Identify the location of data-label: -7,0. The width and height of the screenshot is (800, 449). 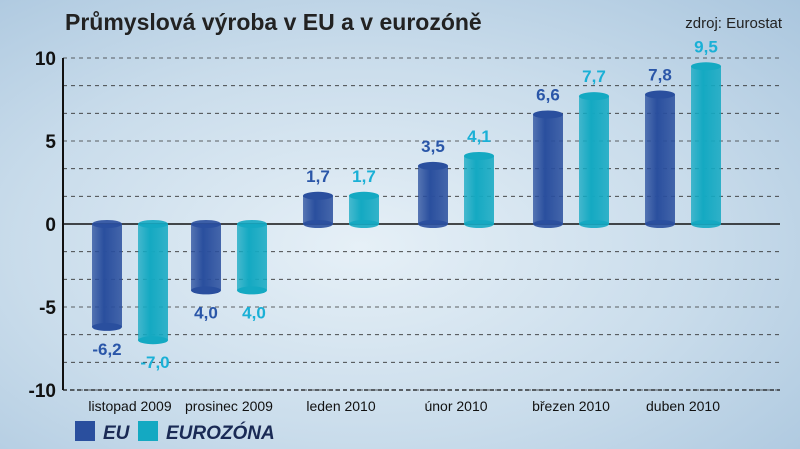
(154, 362).